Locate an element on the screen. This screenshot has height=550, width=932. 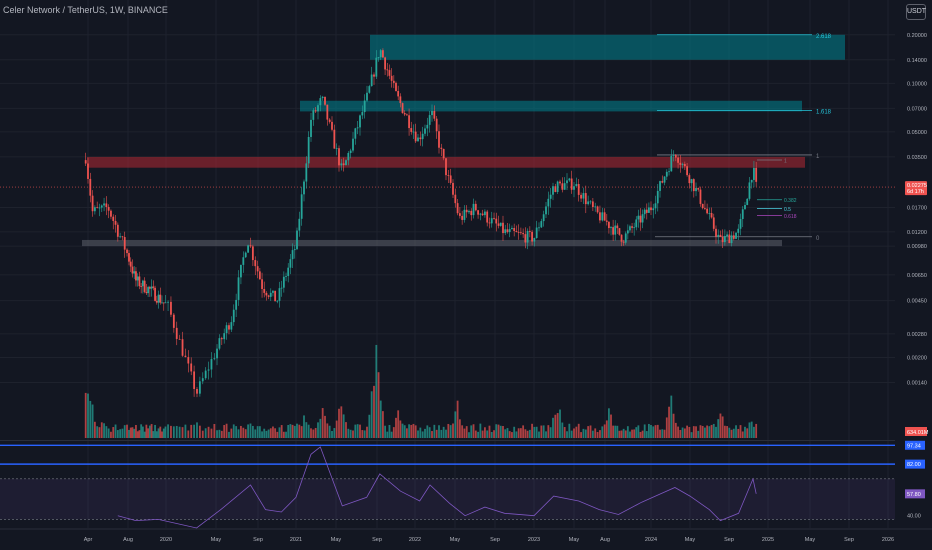
price-tick-label: 0.00280 is located at coordinates (917, 335).